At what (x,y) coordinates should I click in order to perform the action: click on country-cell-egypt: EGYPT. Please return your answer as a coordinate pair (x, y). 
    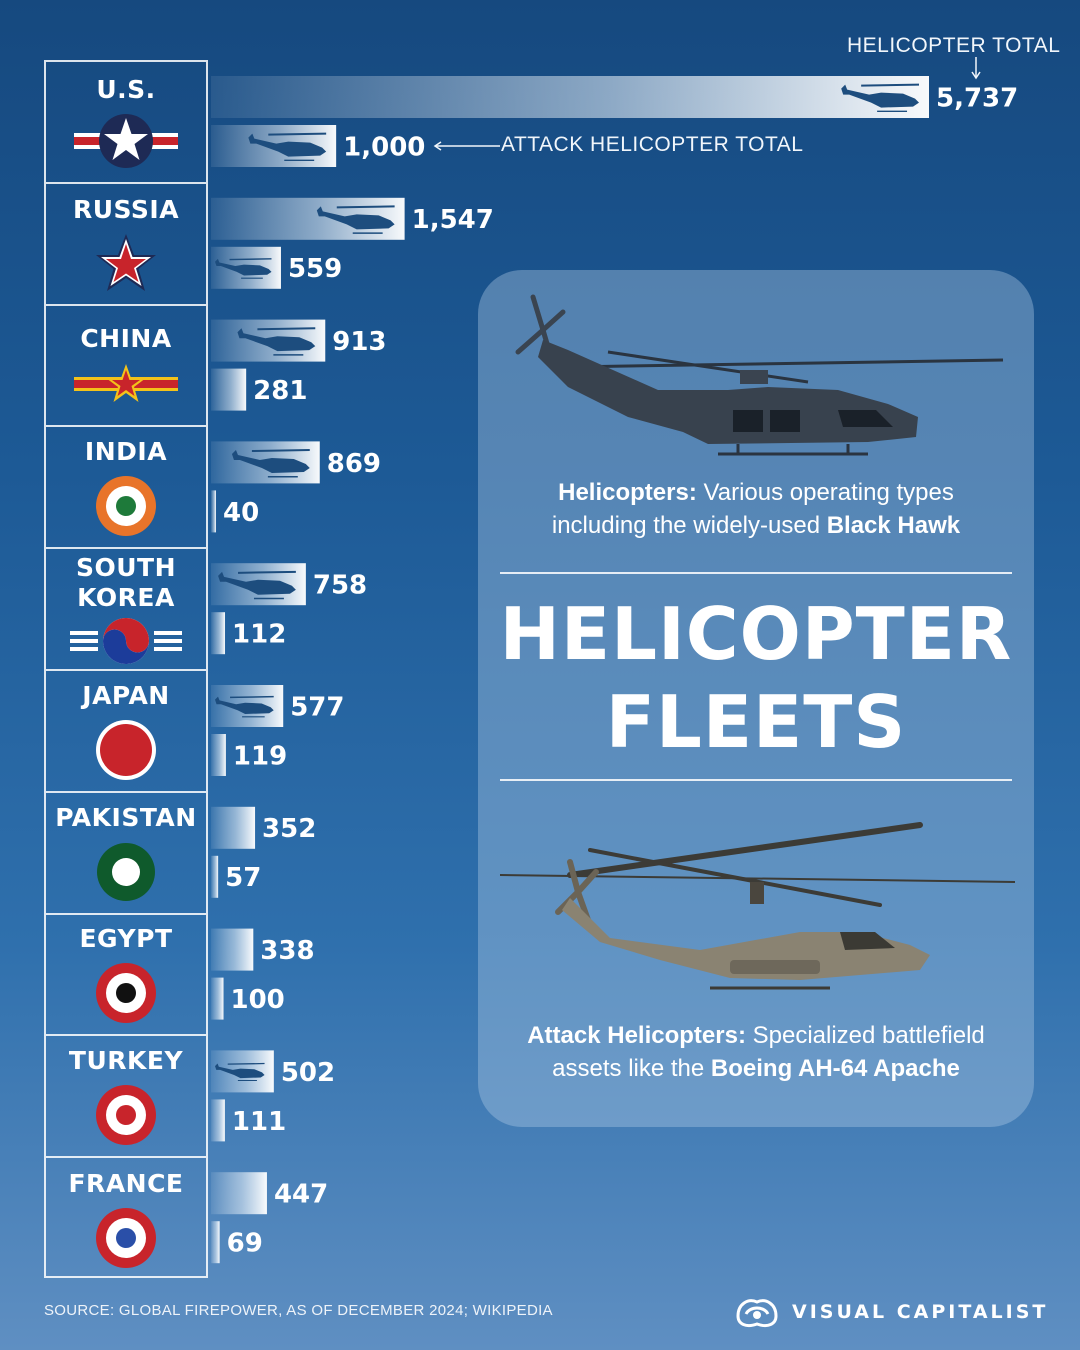
    Looking at the image, I should click on (126, 976).